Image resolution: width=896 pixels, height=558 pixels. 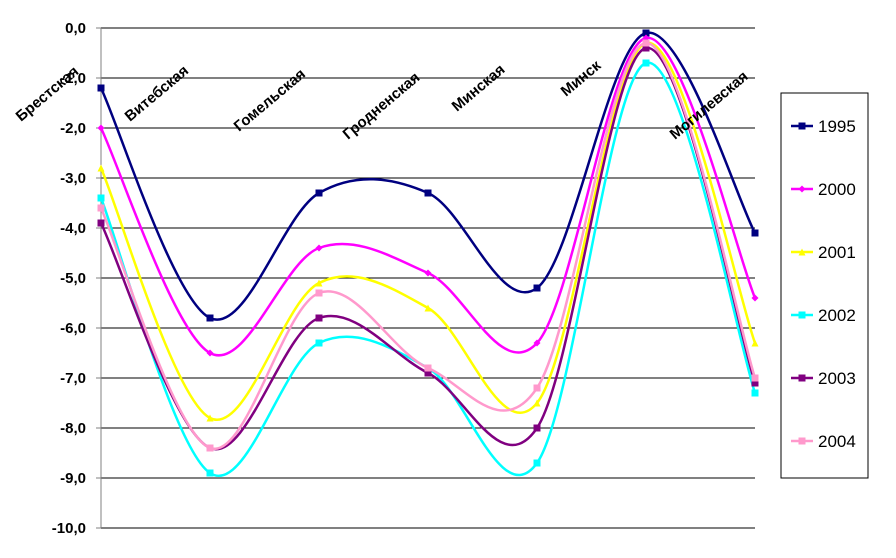 I want to click on y-tick-label: -2,0, so click(x=73, y=128).